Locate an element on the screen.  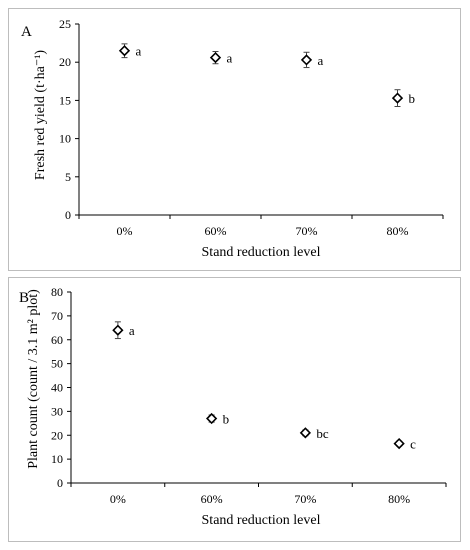
y-tick-label-a: 5 is located at coordinates (68, 177).